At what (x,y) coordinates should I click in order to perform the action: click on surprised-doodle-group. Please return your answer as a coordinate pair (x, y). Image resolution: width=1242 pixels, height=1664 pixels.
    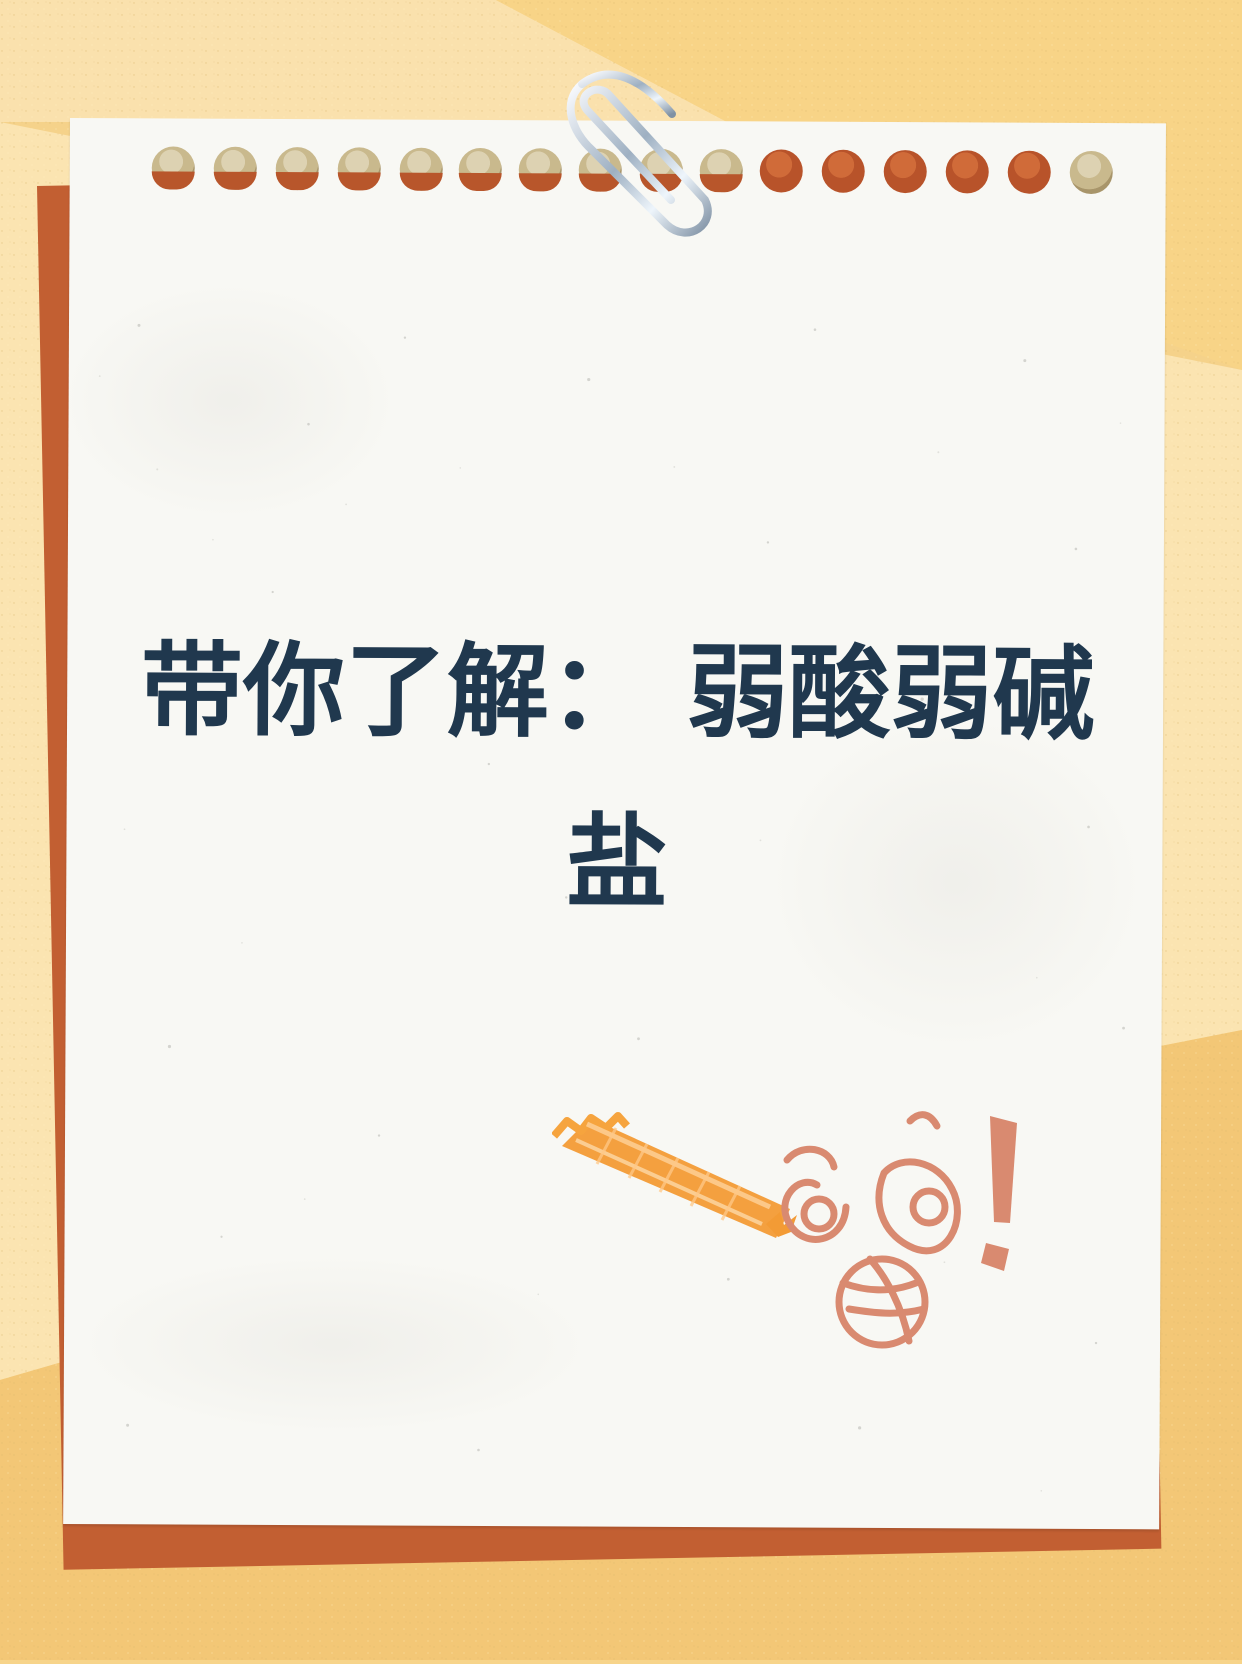
    Looking at the image, I should click on (784, 1230).